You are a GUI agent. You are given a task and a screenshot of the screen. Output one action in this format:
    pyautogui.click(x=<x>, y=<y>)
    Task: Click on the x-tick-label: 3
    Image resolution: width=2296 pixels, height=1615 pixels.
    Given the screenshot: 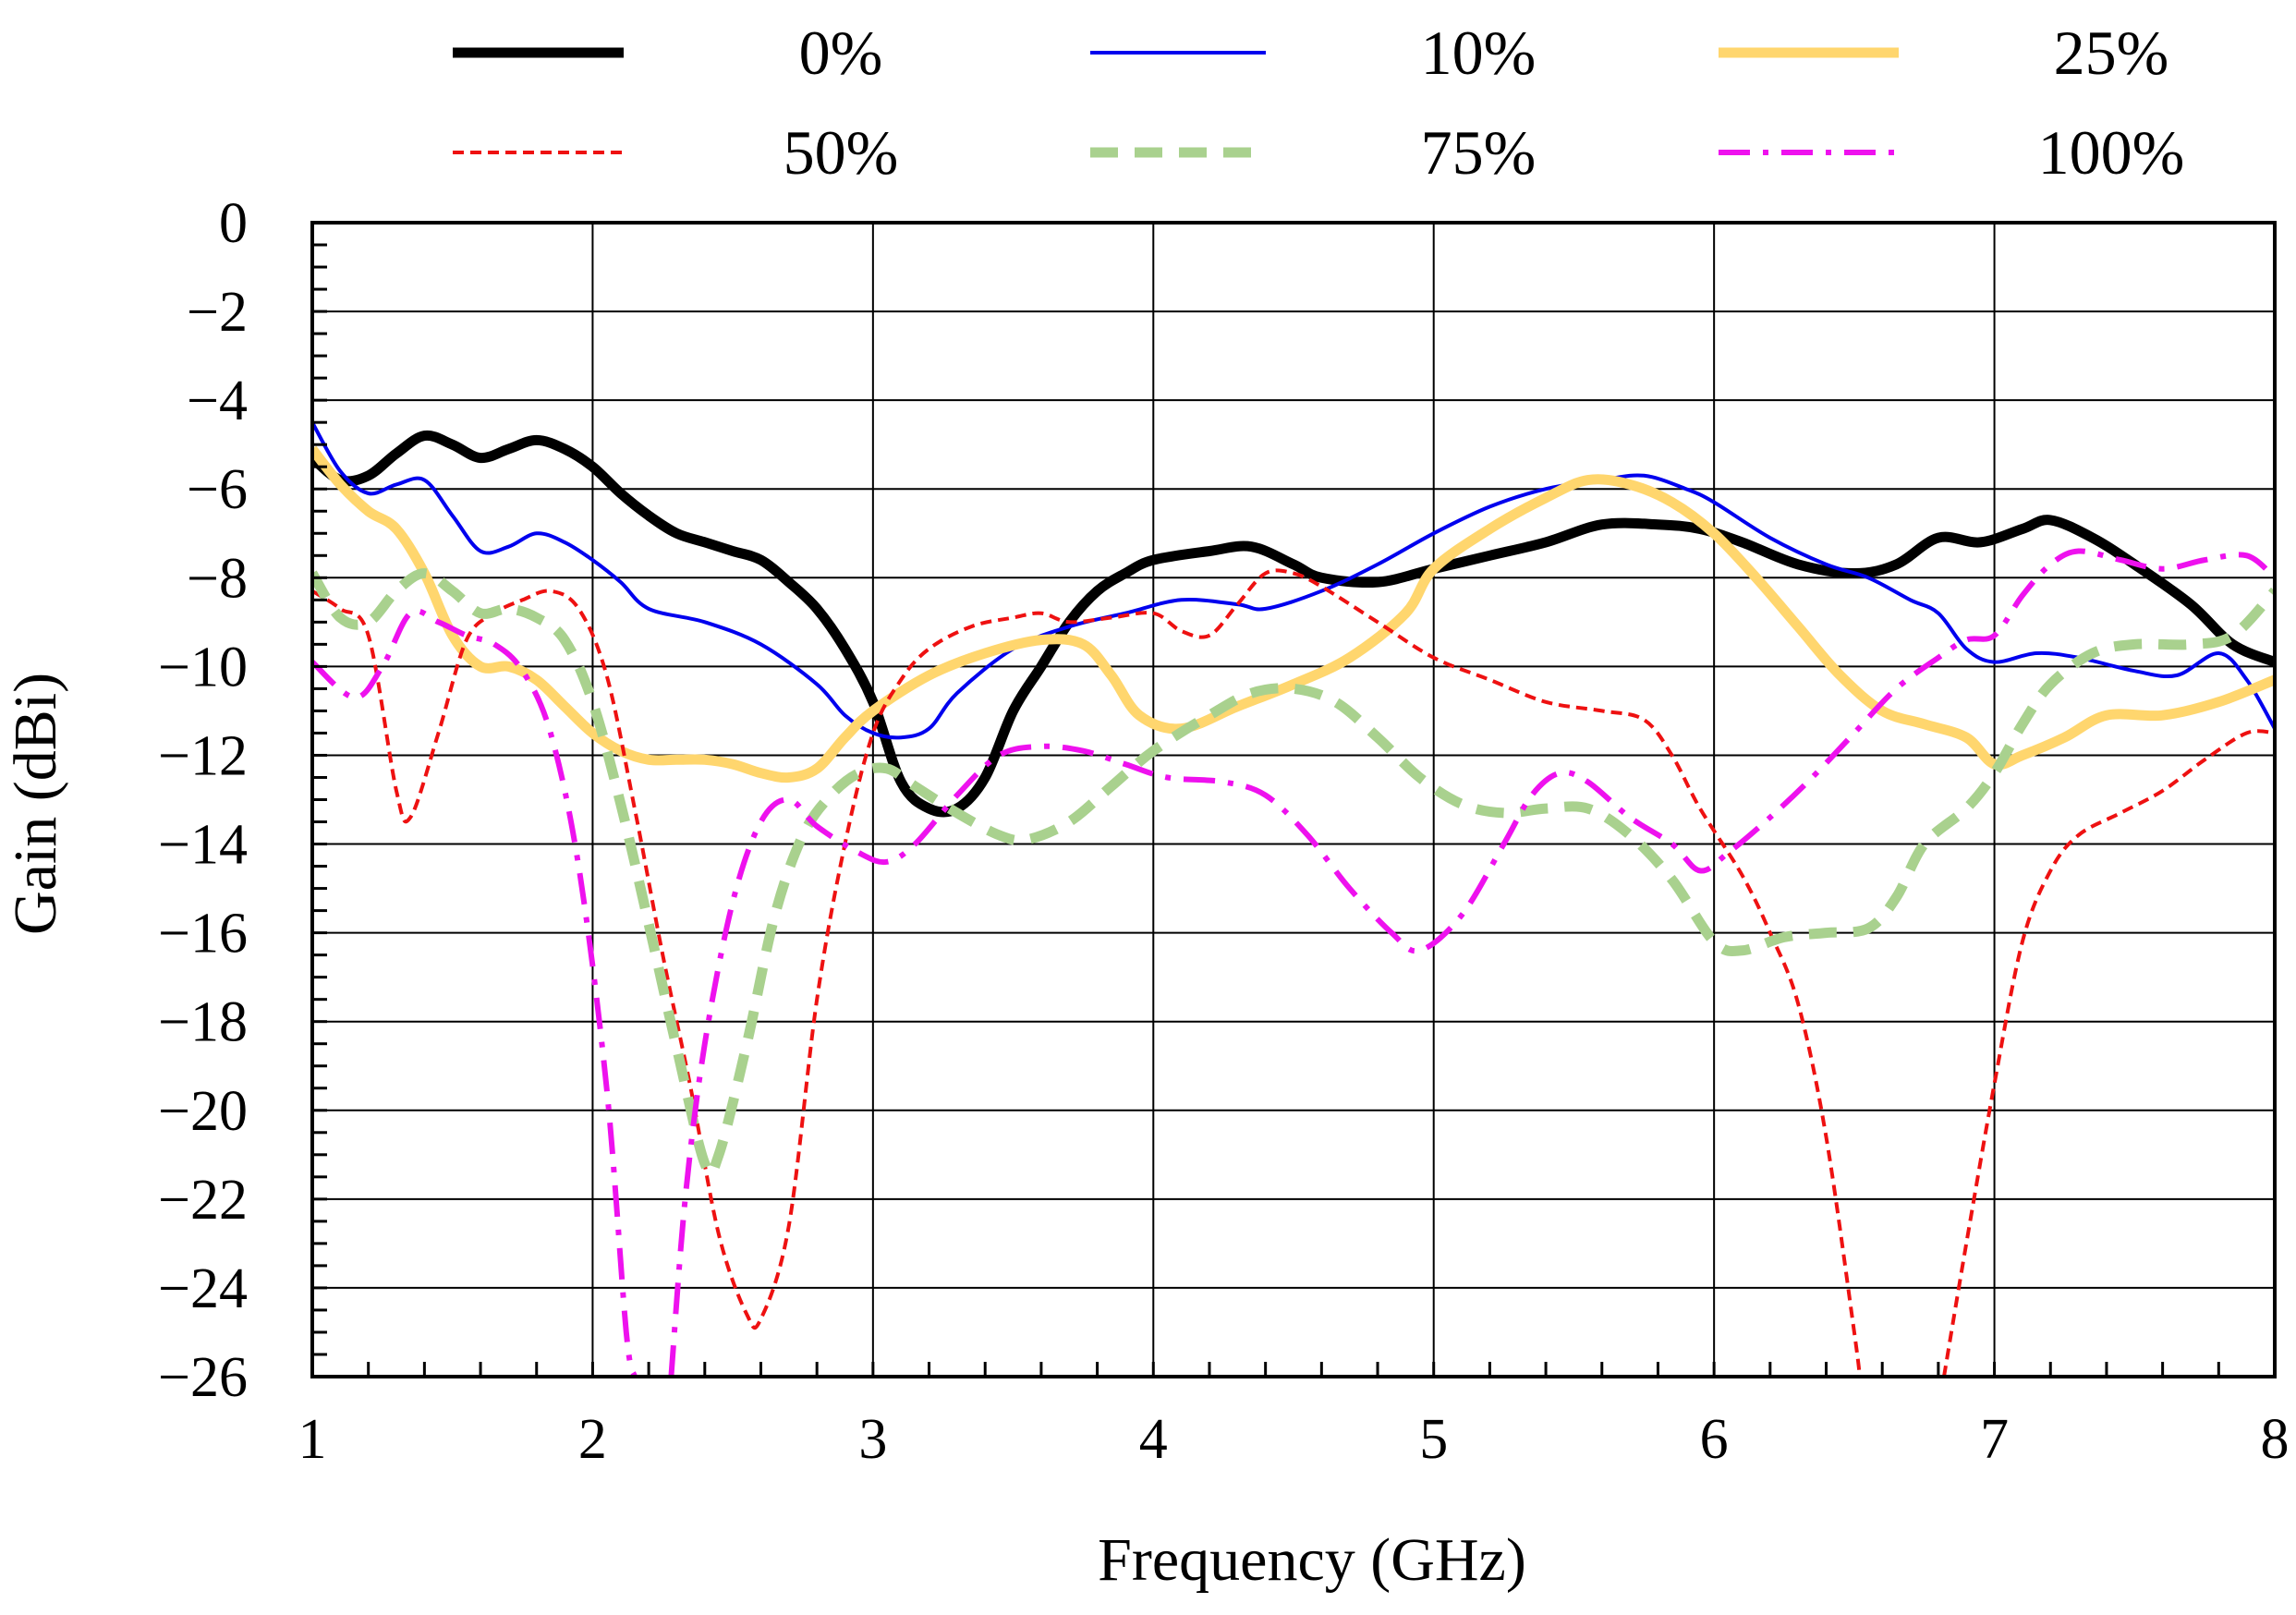 What is the action you would take?
    pyautogui.click(x=872, y=1439)
    